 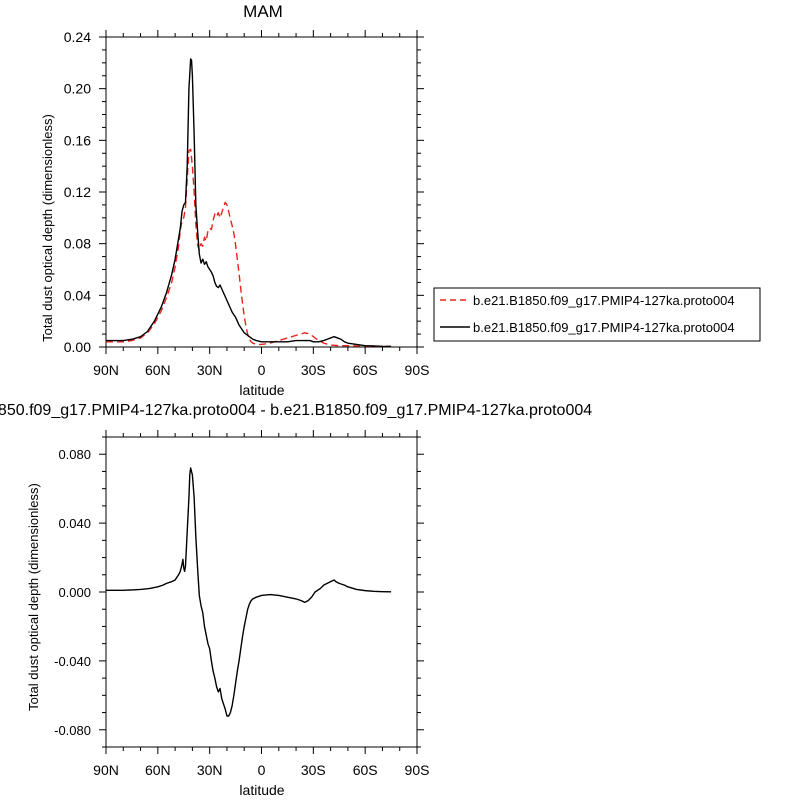 What do you see at coordinates (77, 192) in the screenshot?
I see `y-tick-label: 0.12` at bounding box center [77, 192].